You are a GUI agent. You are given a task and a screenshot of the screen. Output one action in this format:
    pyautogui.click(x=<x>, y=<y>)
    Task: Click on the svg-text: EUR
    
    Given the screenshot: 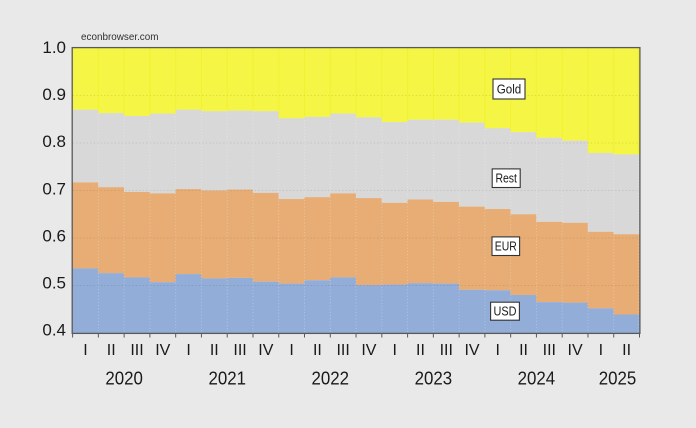 What is the action you would take?
    pyautogui.click(x=506, y=247)
    